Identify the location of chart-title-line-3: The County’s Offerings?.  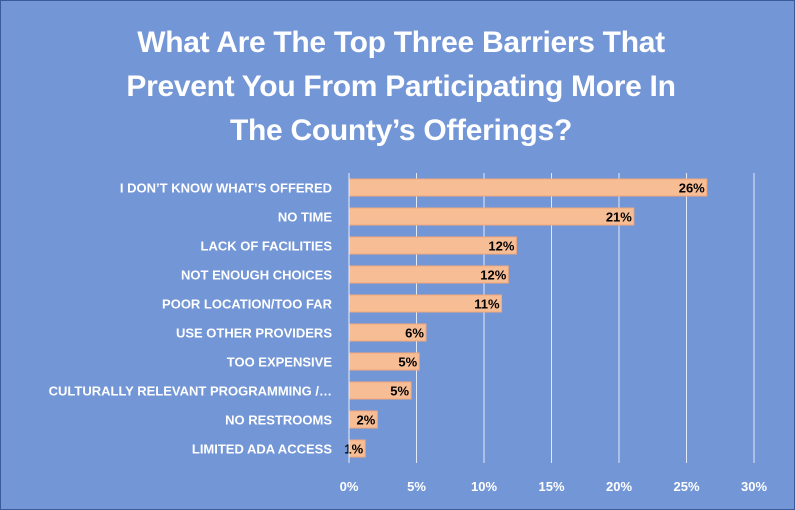
(401, 130).